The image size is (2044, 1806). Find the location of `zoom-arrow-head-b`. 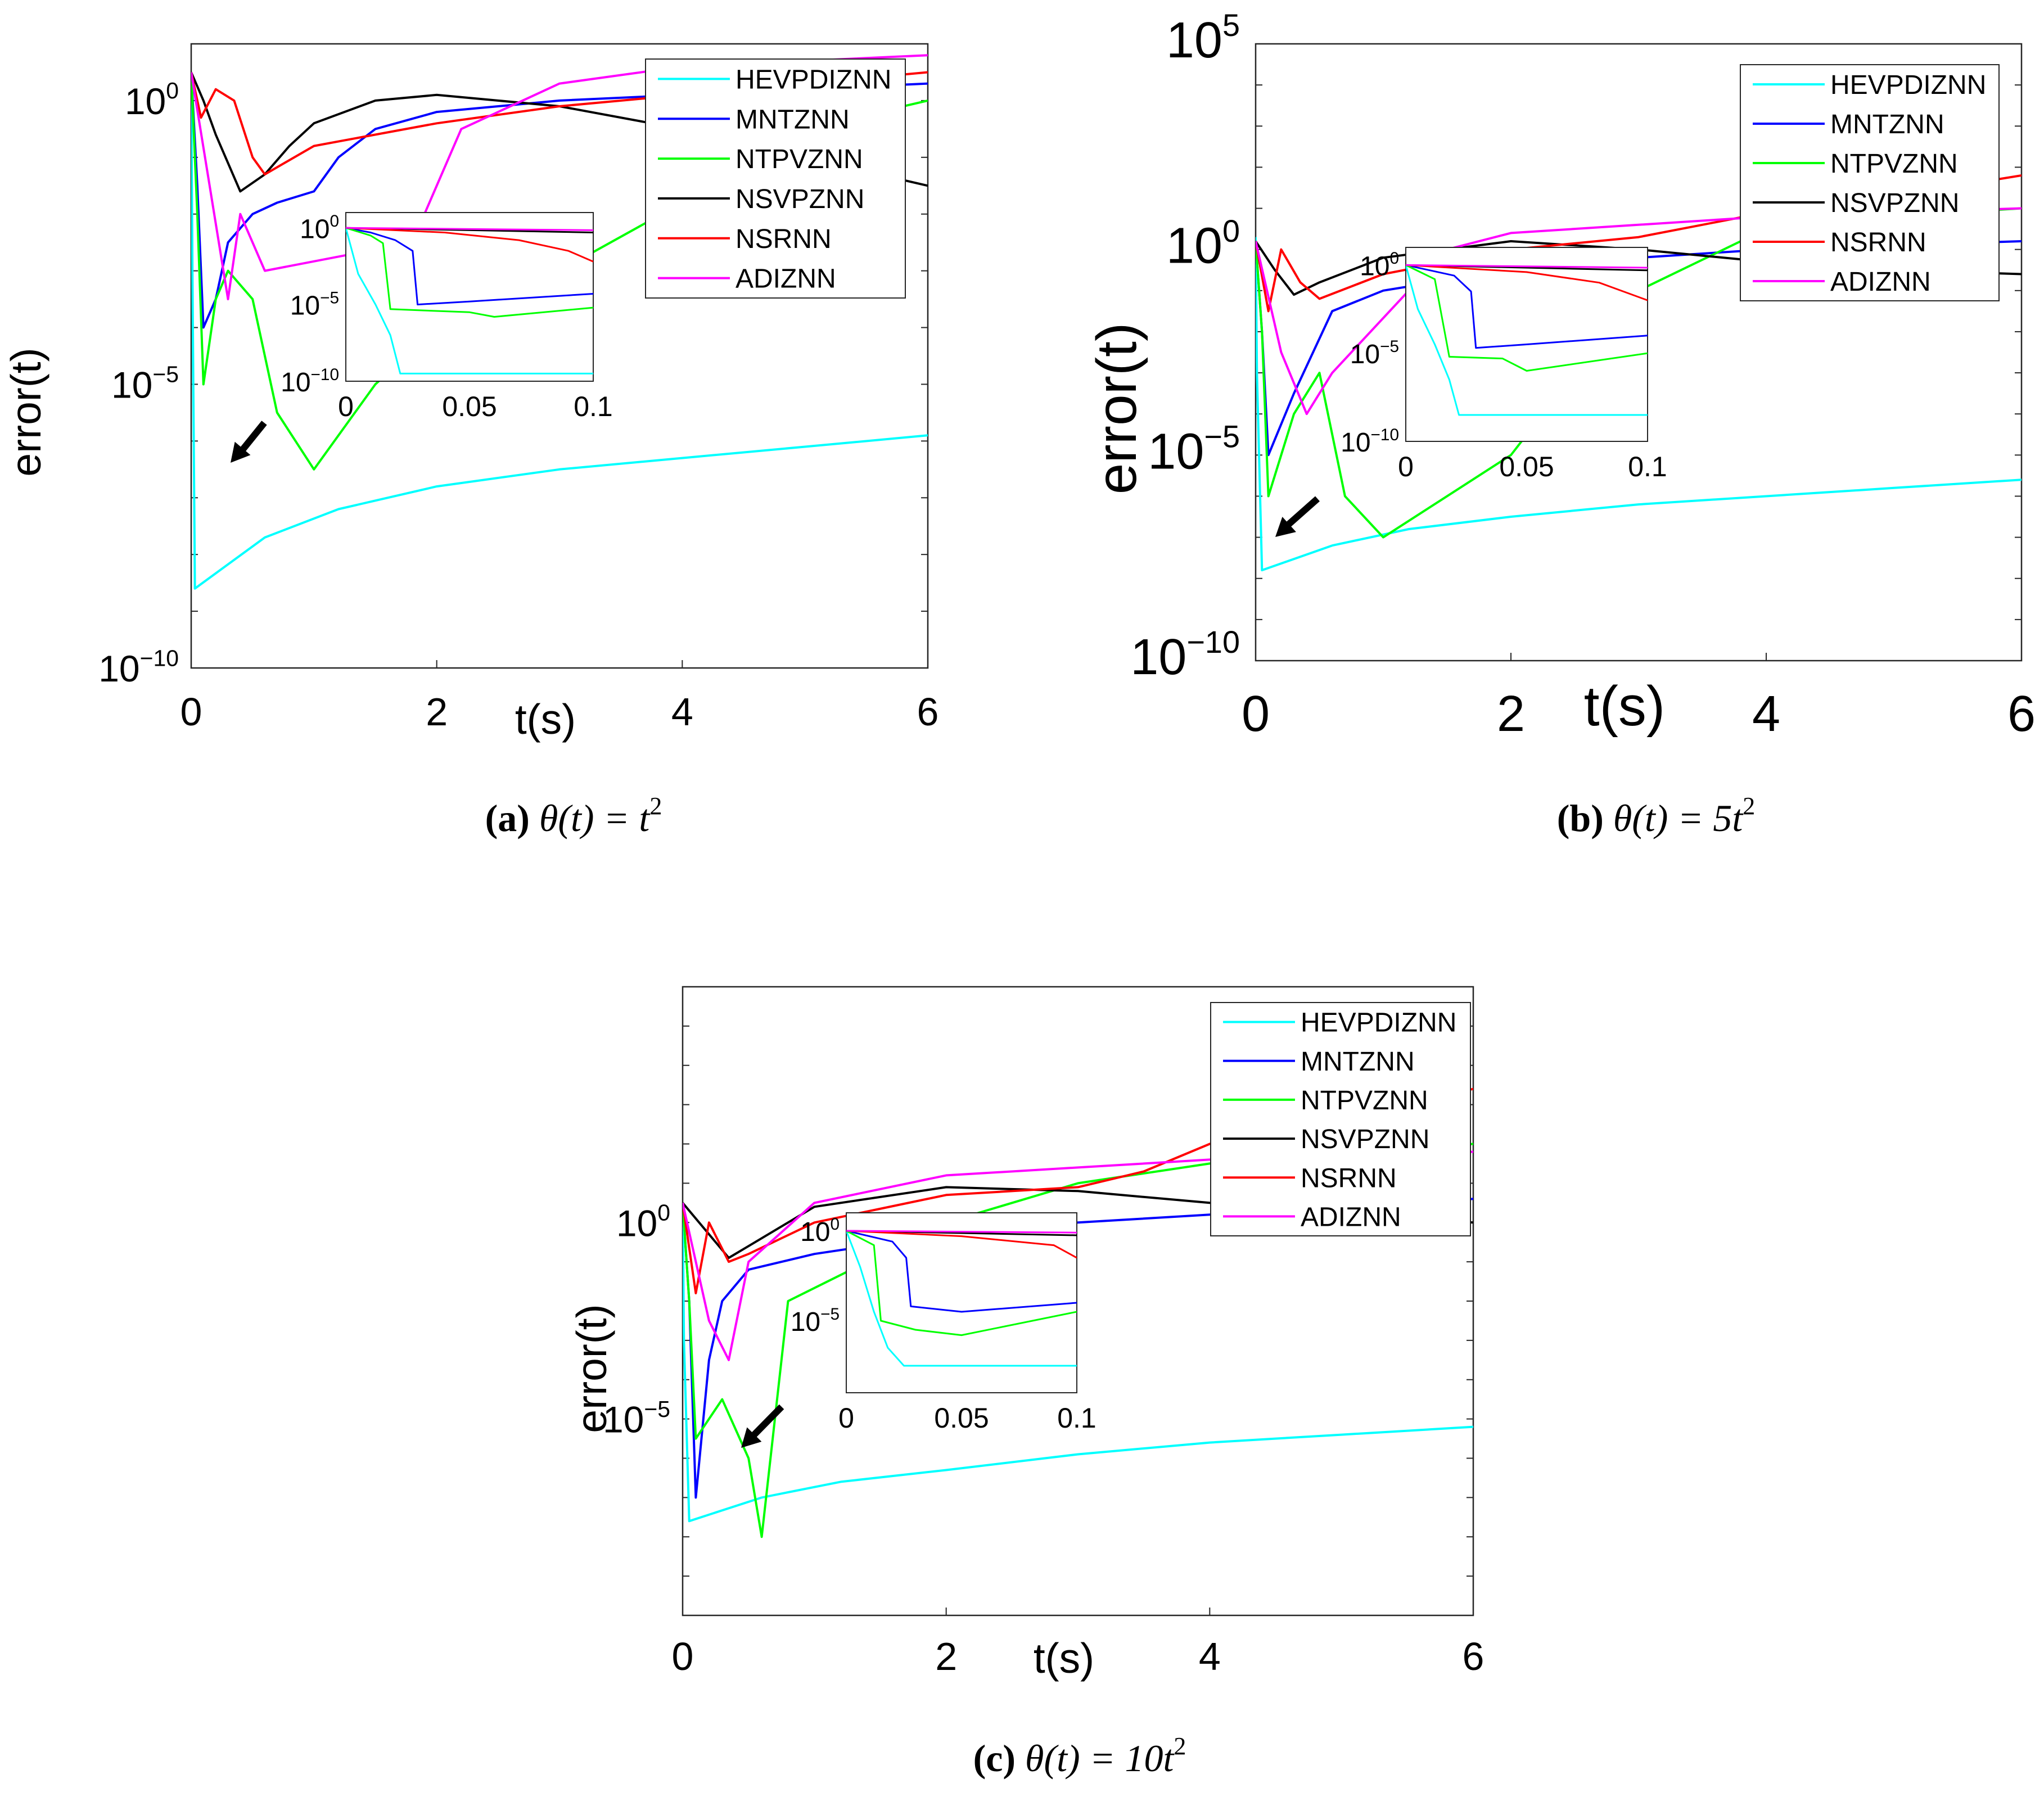

zoom-arrow-head-b is located at coordinates (1285, 527).